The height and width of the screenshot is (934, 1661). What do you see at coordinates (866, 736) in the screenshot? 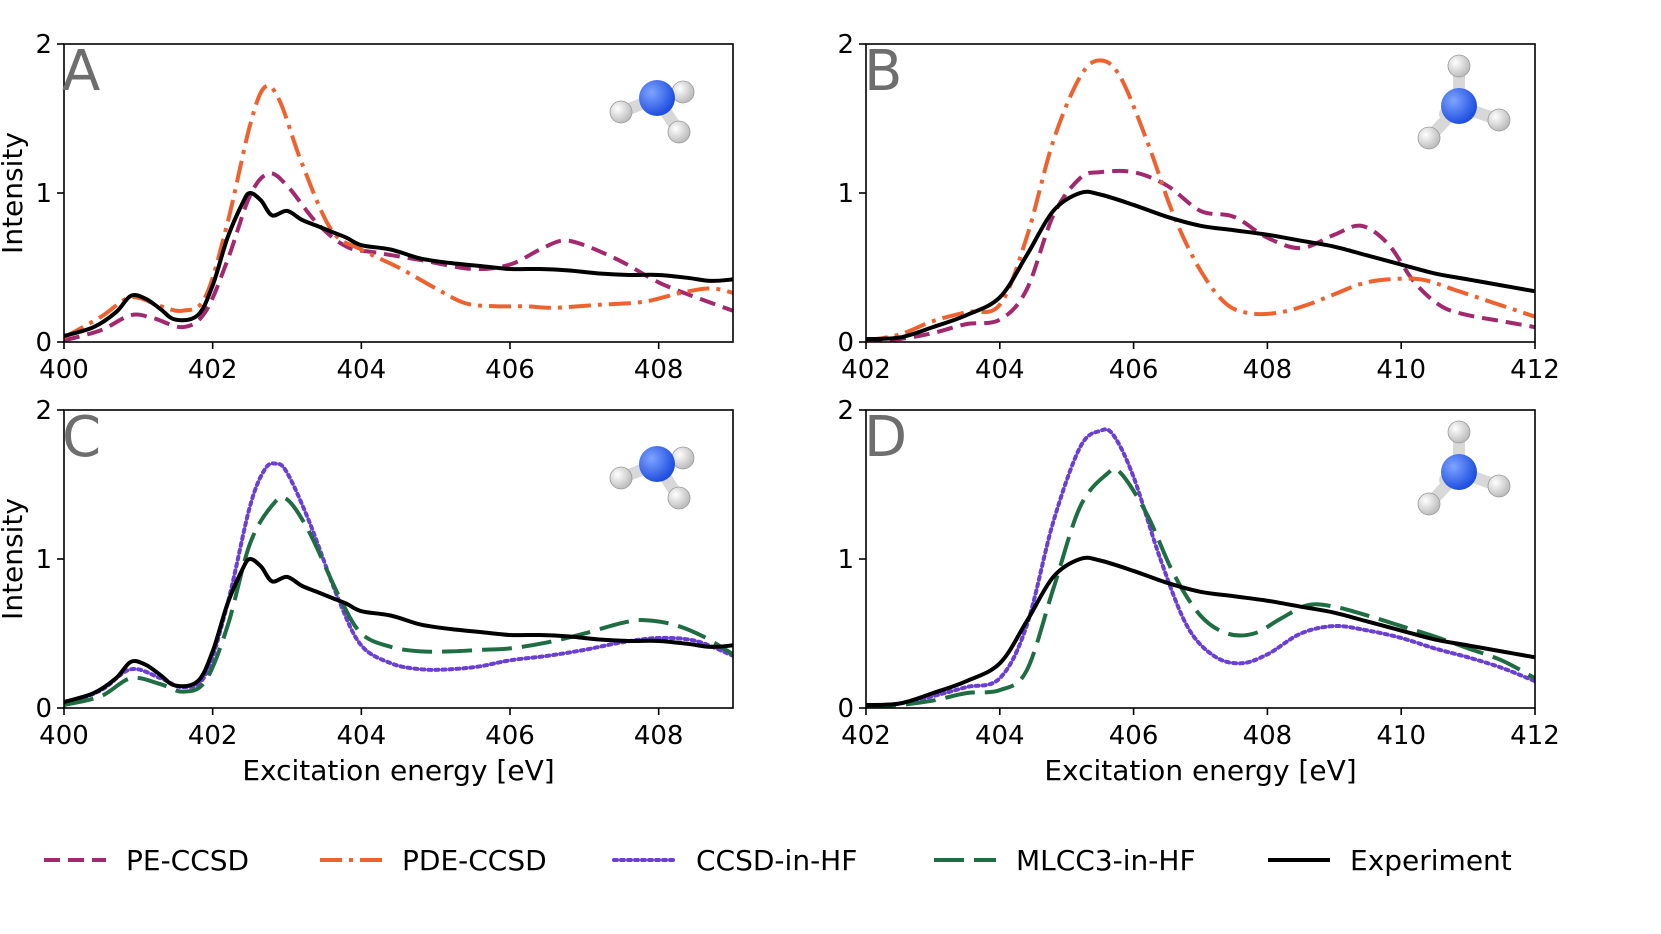
I see `x-tick-label-D: 402` at bounding box center [866, 736].